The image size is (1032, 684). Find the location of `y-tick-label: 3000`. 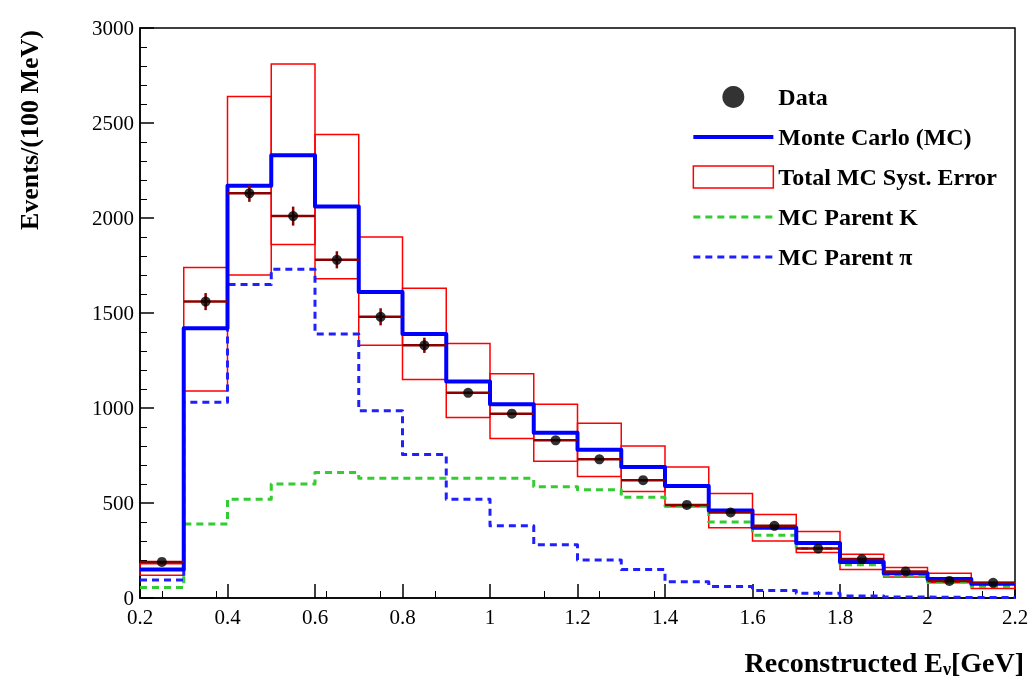

y-tick-label: 3000 is located at coordinates (113, 28).